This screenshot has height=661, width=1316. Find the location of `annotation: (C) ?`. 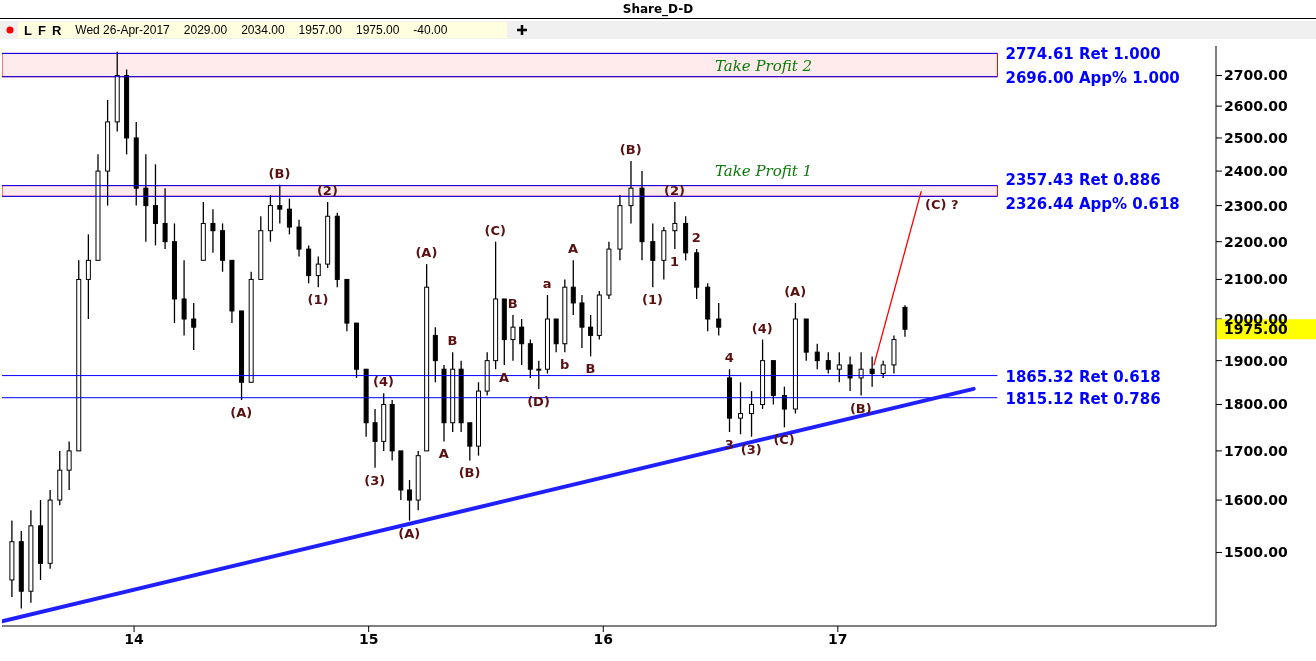

annotation: (C) ? is located at coordinates (942, 204).